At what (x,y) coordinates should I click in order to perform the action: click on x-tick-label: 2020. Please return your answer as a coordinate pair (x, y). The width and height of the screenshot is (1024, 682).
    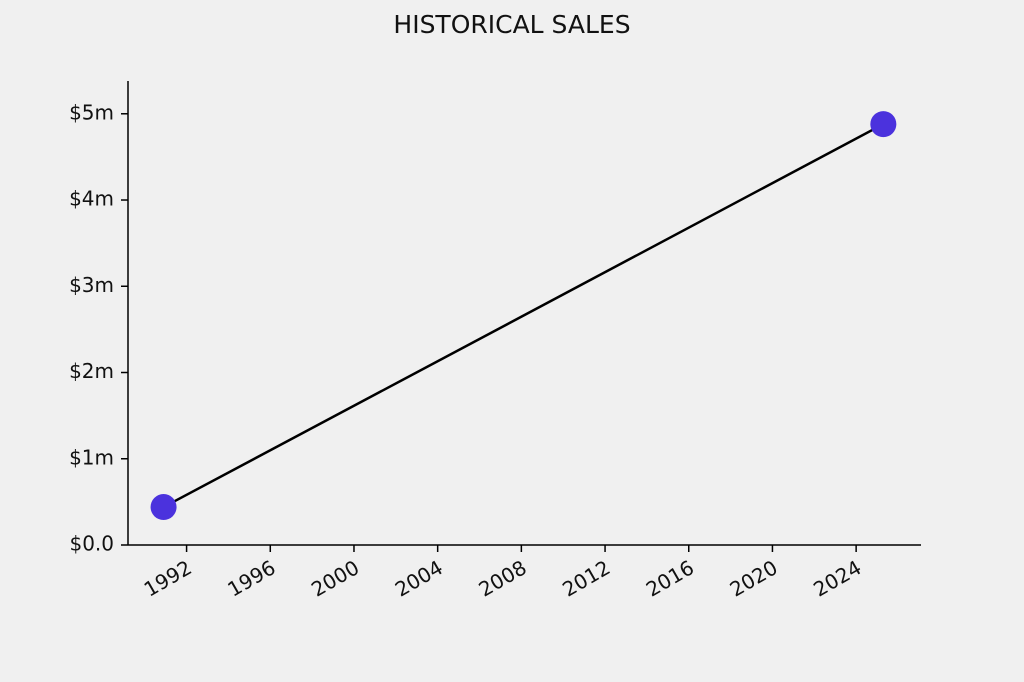
    Looking at the image, I should click on (754, 578).